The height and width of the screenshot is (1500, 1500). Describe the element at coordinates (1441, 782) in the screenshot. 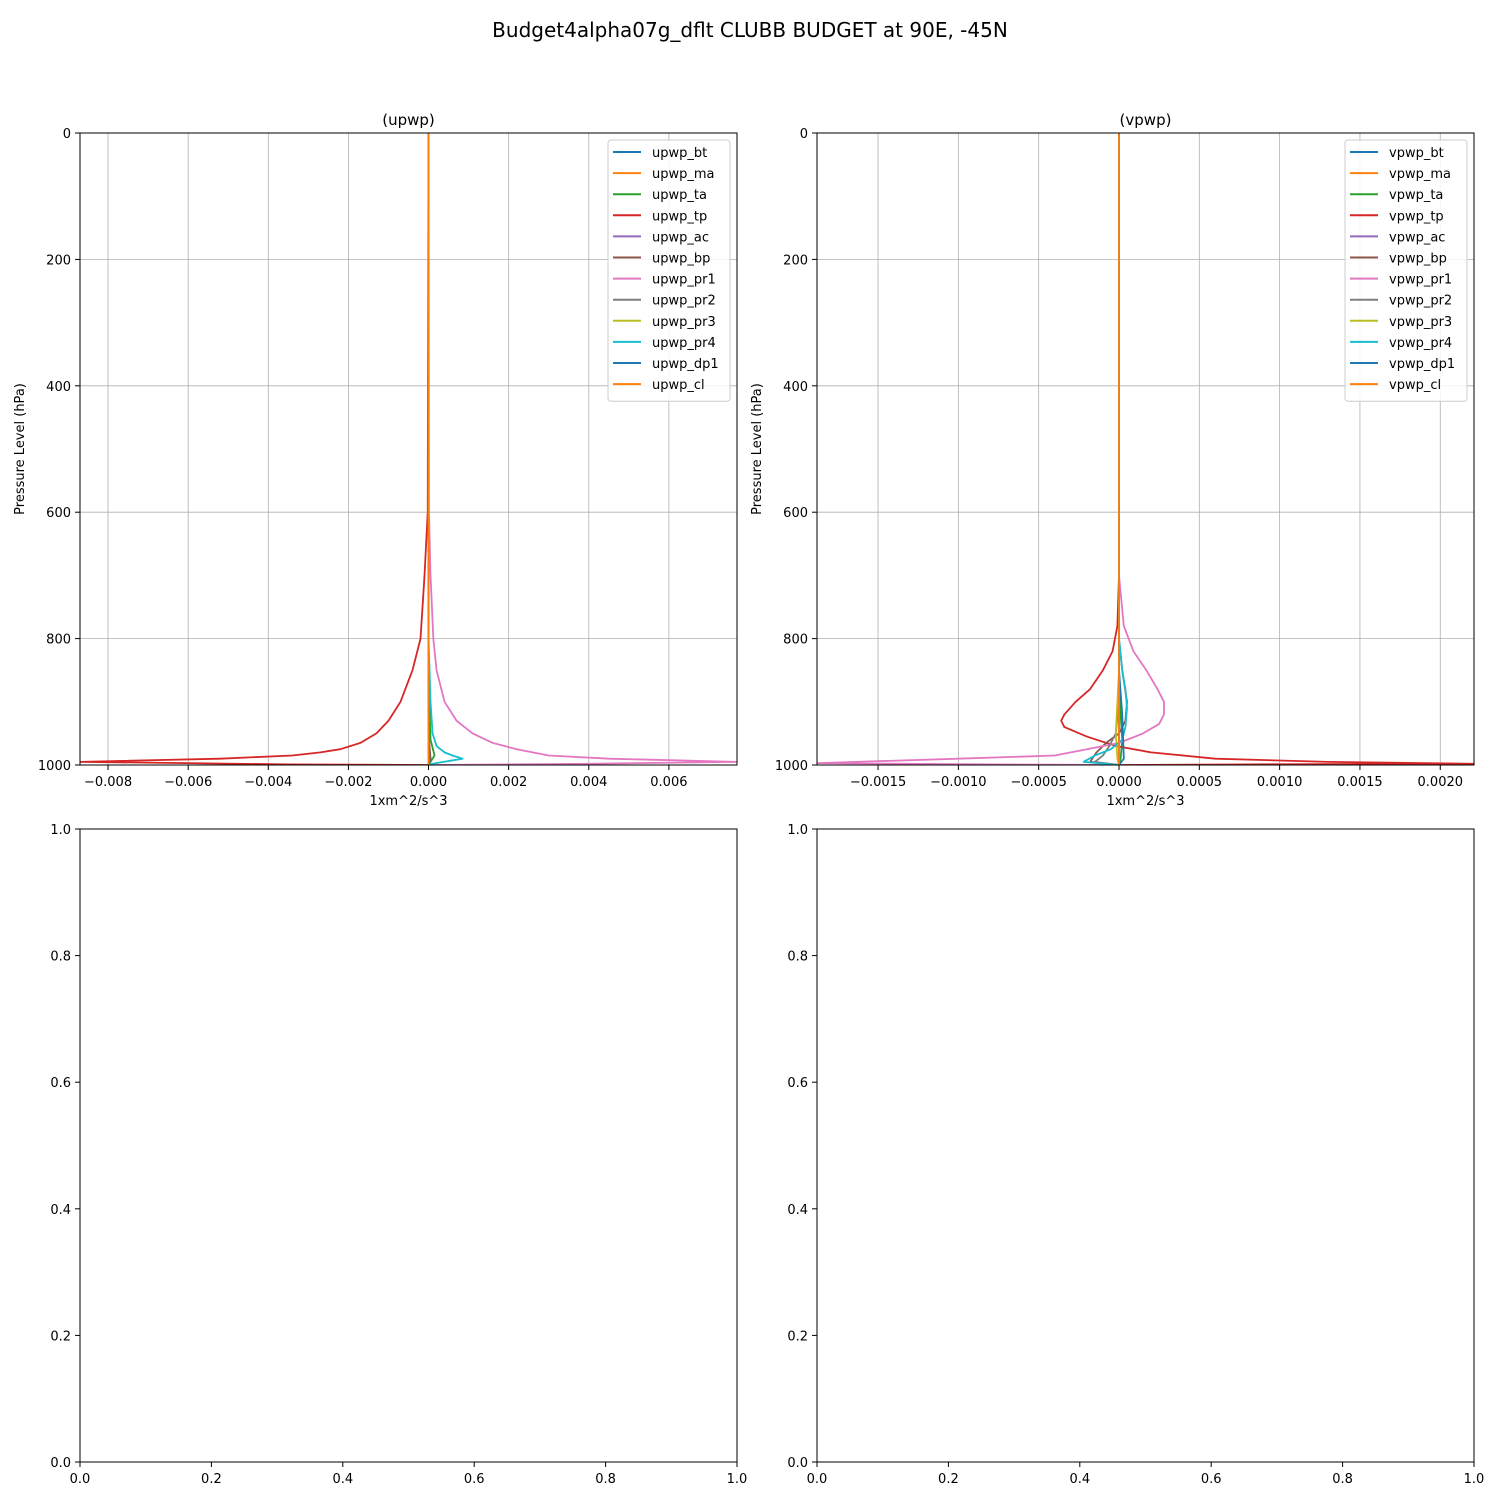

I see `x-tick-label: 0.0020` at that location.